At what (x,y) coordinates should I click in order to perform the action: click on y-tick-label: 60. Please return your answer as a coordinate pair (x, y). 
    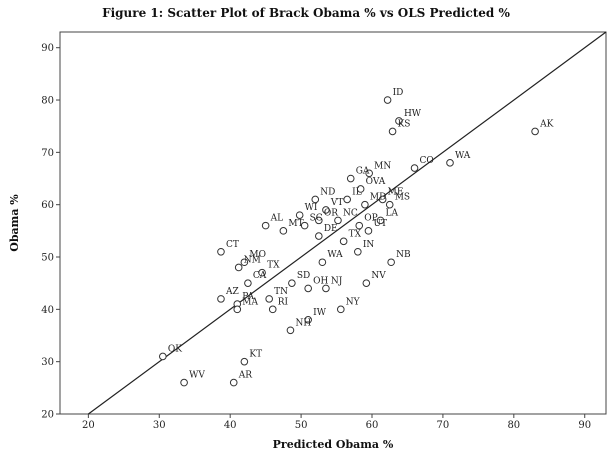
    Looking at the image, I should click on (47, 205).